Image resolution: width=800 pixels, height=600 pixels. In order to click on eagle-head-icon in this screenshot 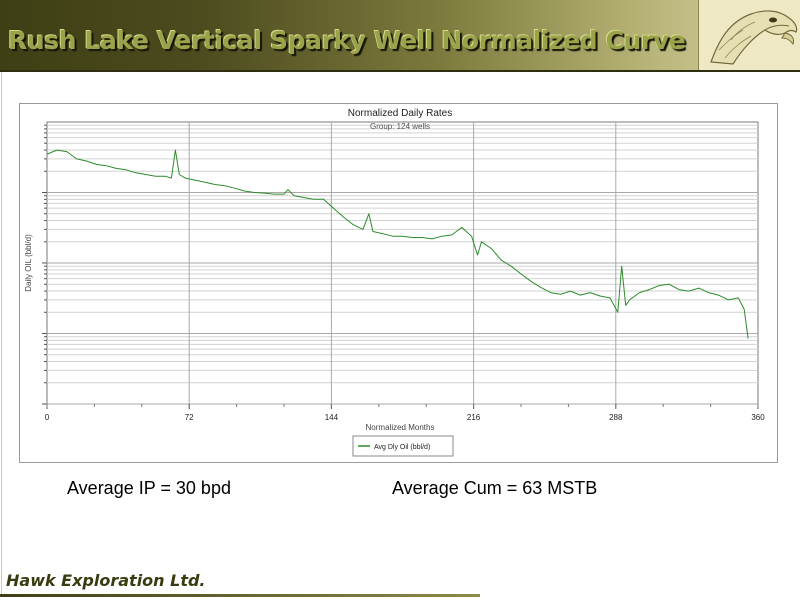, I will do `click(749, 35)`.